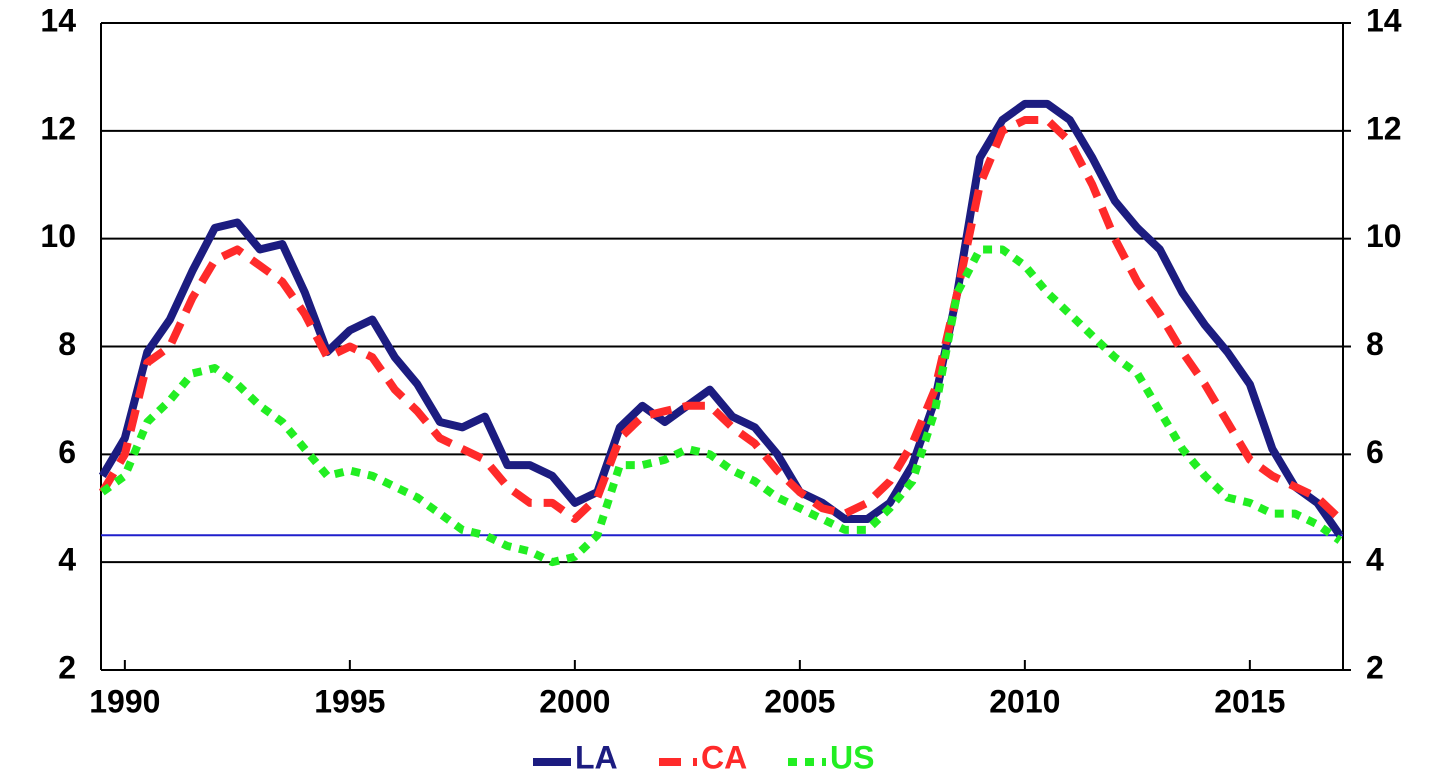  Describe the element at coordinates (58, 20) in the screenshot. I see `y-tick-label: 14` at that location.